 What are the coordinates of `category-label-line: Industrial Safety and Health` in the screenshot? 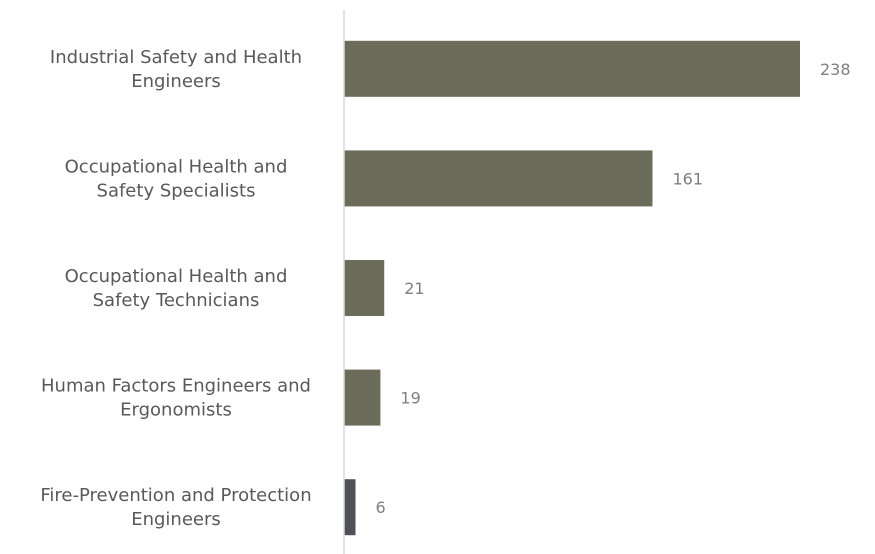 It's located at (176, 57).